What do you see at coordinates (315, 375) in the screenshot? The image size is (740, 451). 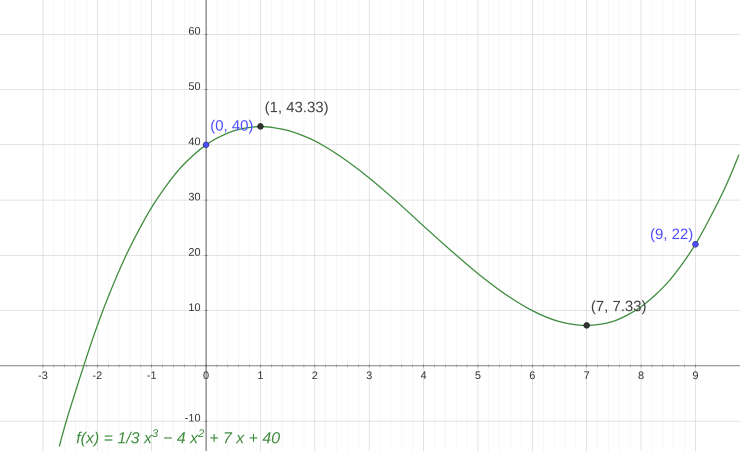 I see `x-tick-label: 2` at bounding box center [315, 375].